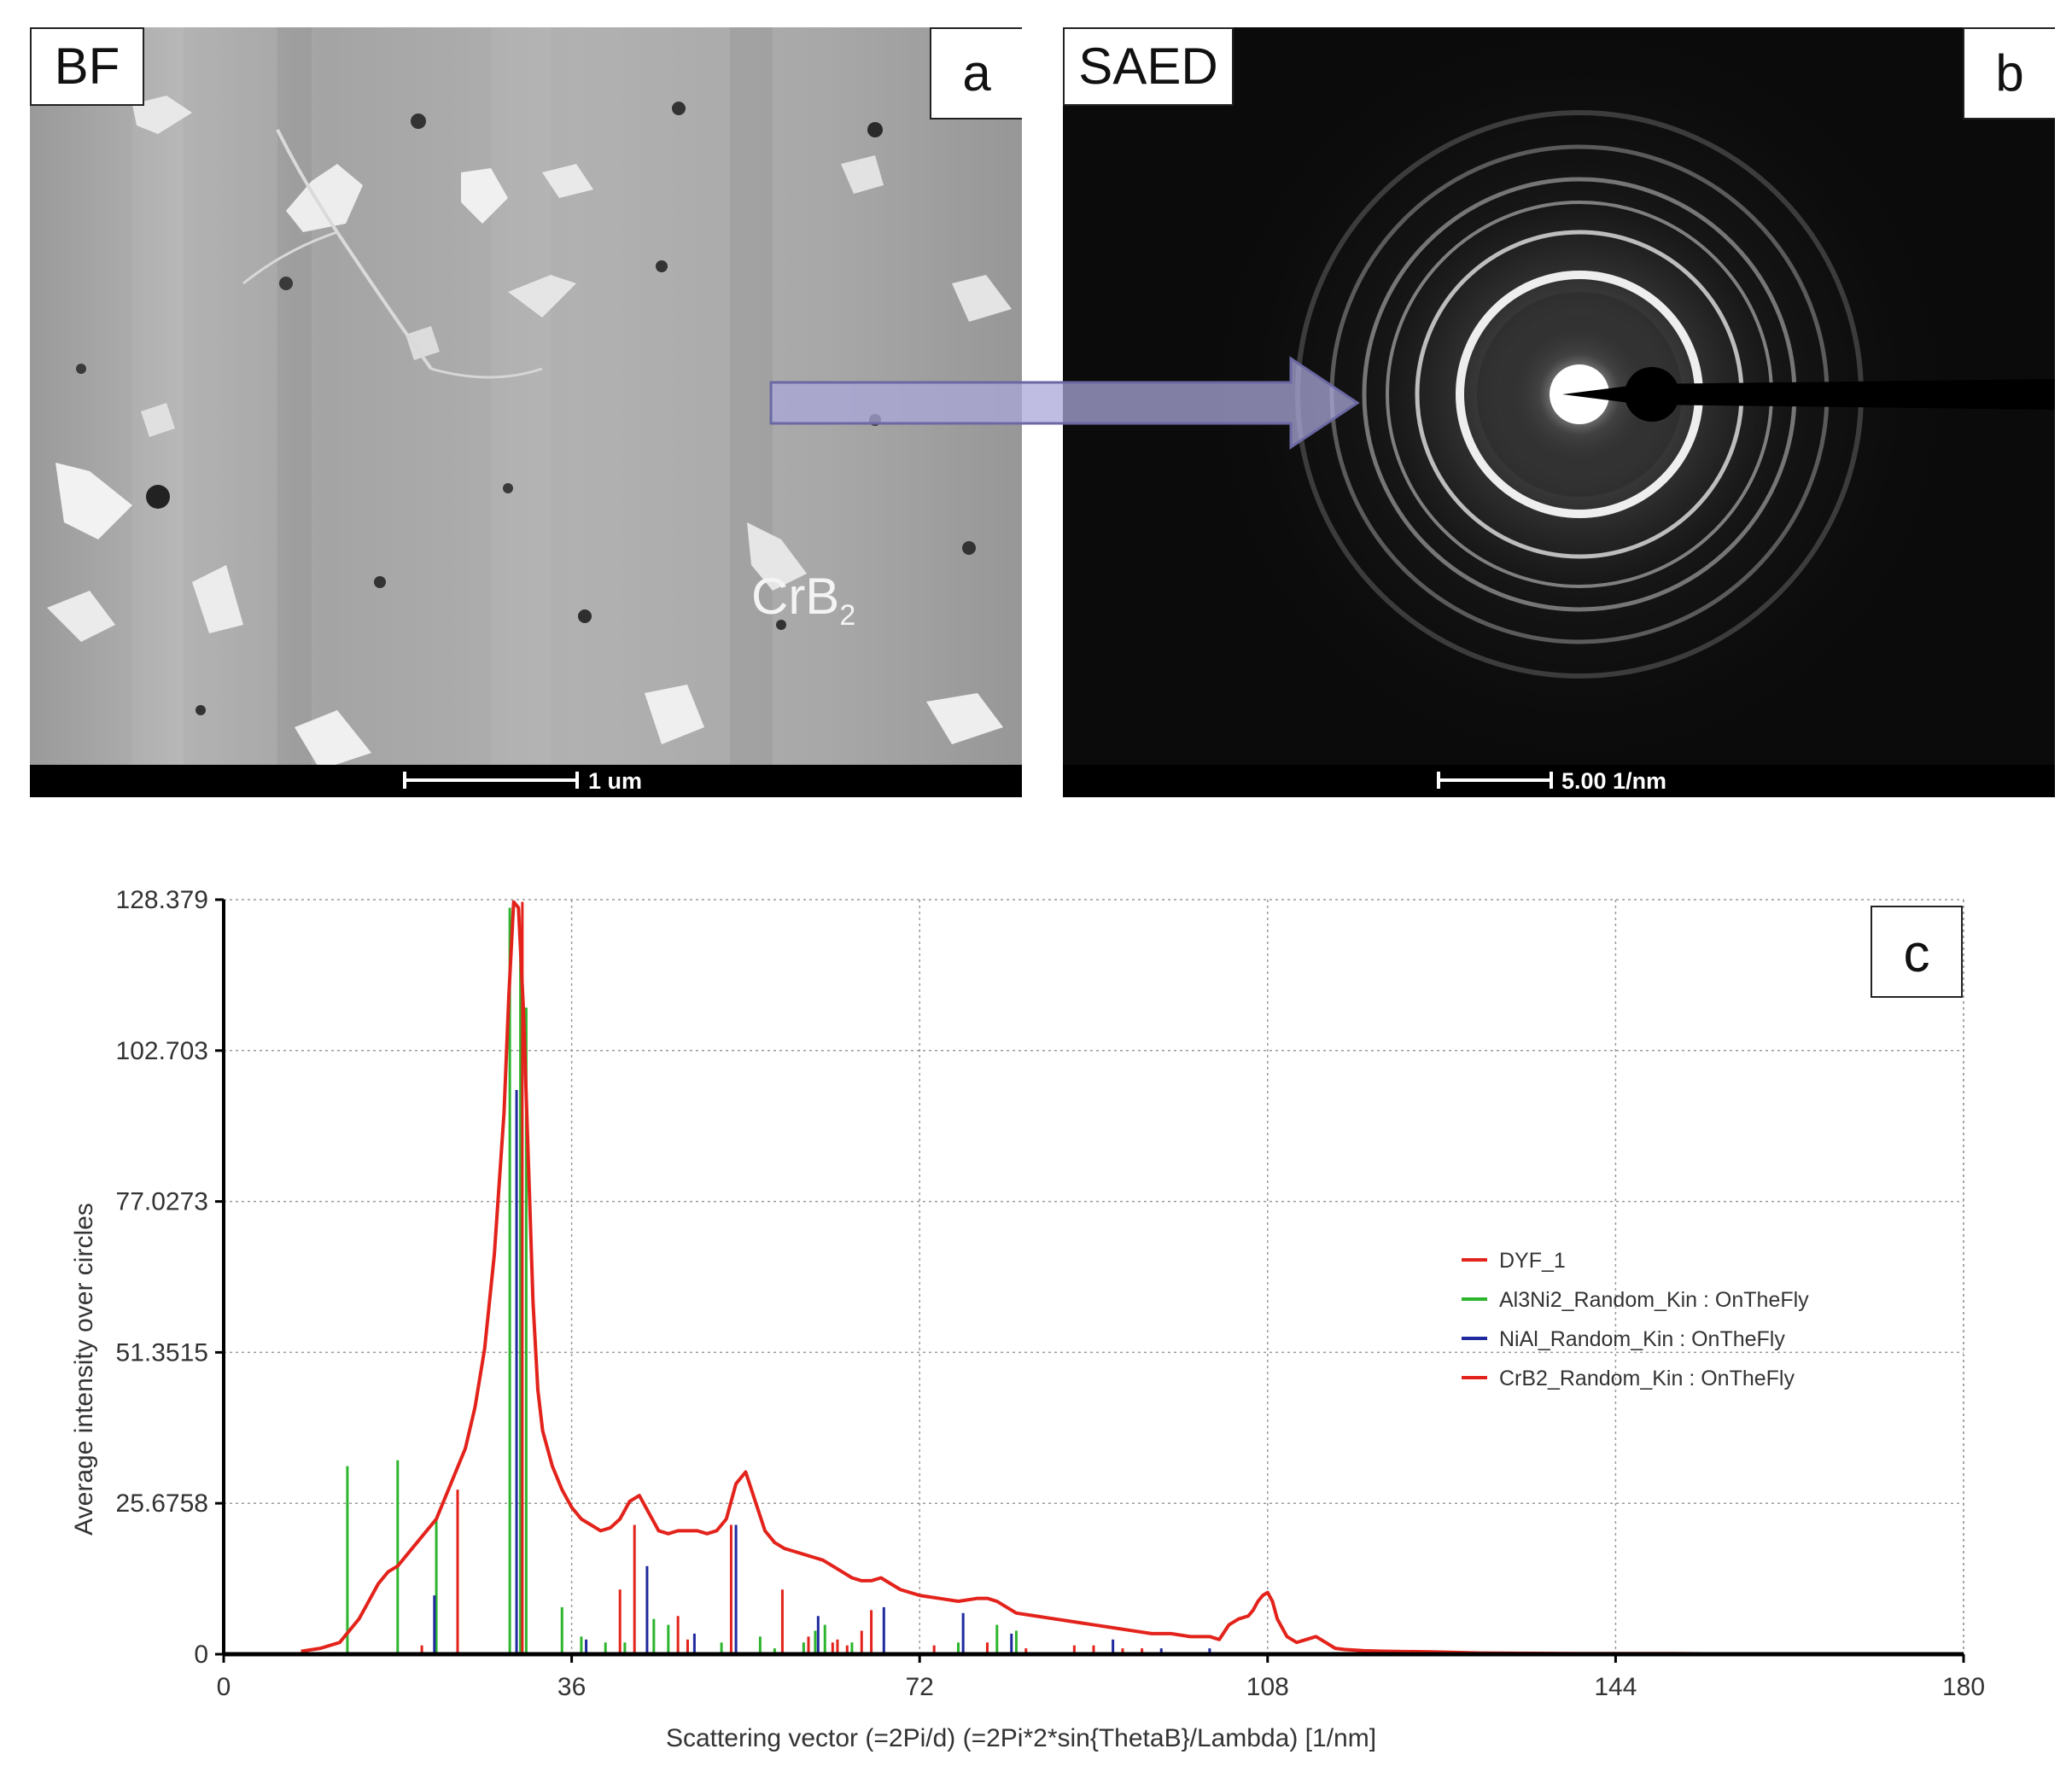 This screenshot has width=2072, height=1772. I want to click on y-axis-label: Average intensity over circles, so click(84, 1369).